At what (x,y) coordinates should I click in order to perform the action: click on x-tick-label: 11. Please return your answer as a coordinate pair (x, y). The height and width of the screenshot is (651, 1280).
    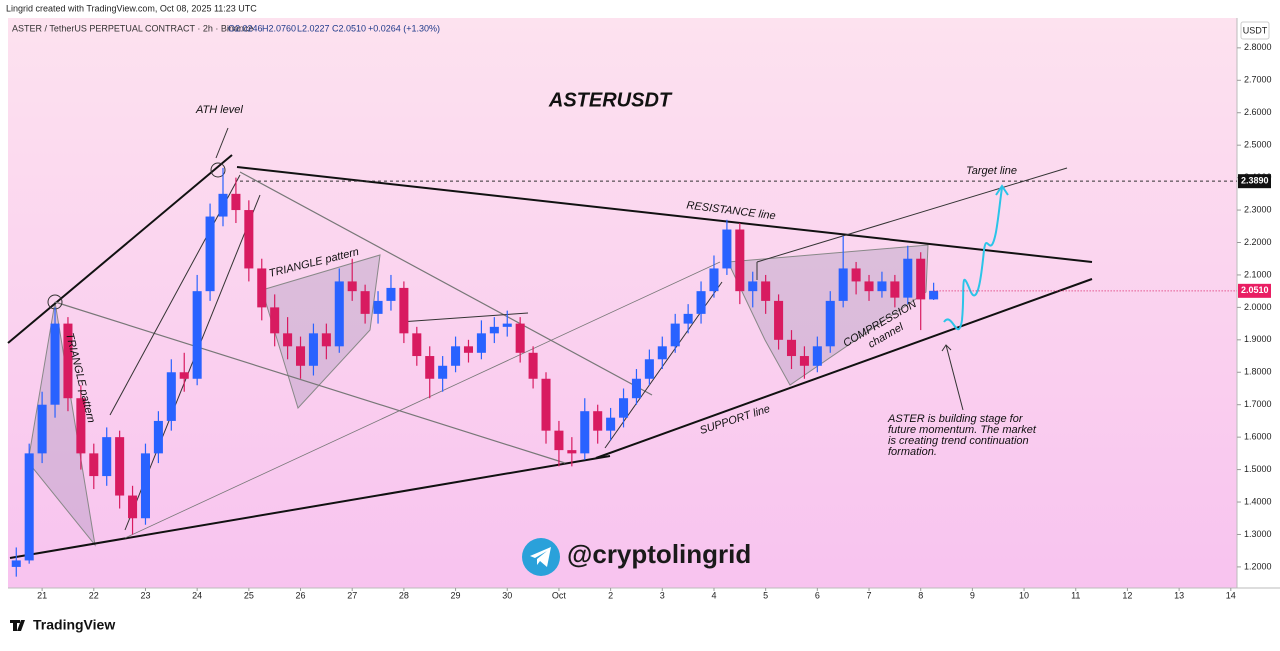
    Looking at the image, I should click on (1075, 595).